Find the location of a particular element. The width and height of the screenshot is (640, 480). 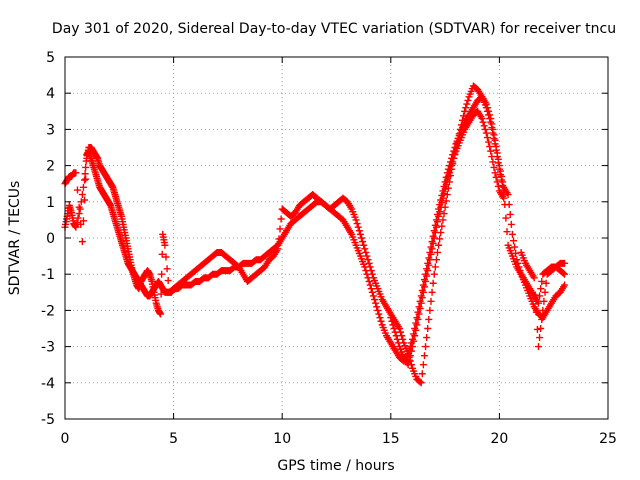

y-tick-label: 4 is located at coordinates (50, 94).